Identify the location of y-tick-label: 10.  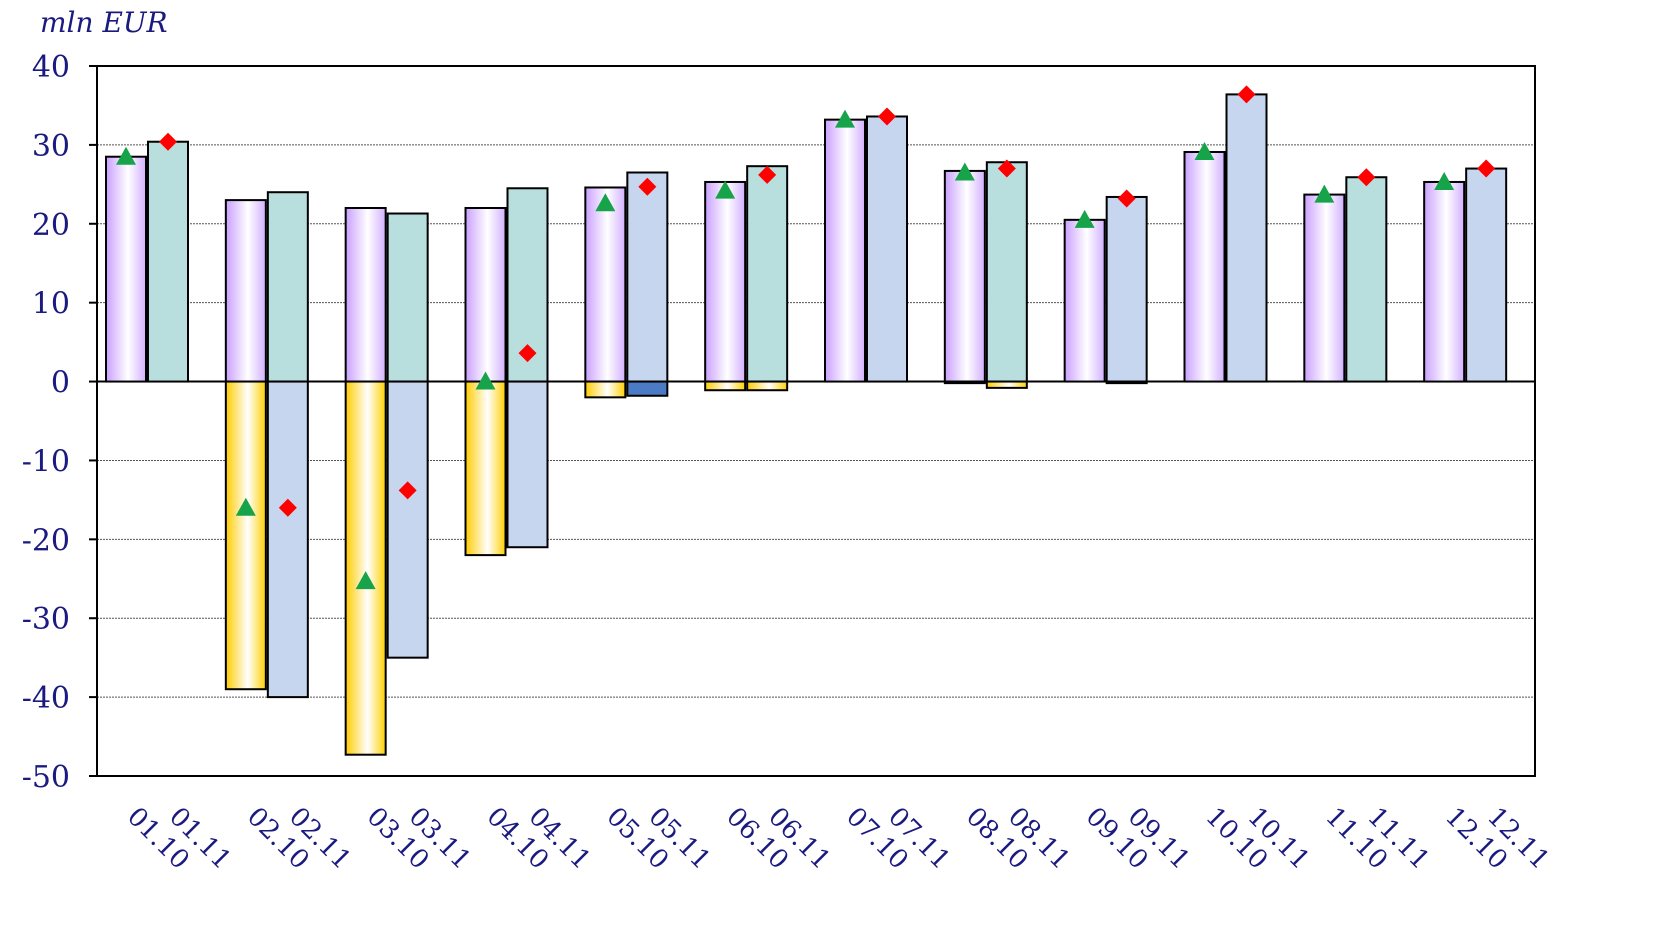
(51, 304).